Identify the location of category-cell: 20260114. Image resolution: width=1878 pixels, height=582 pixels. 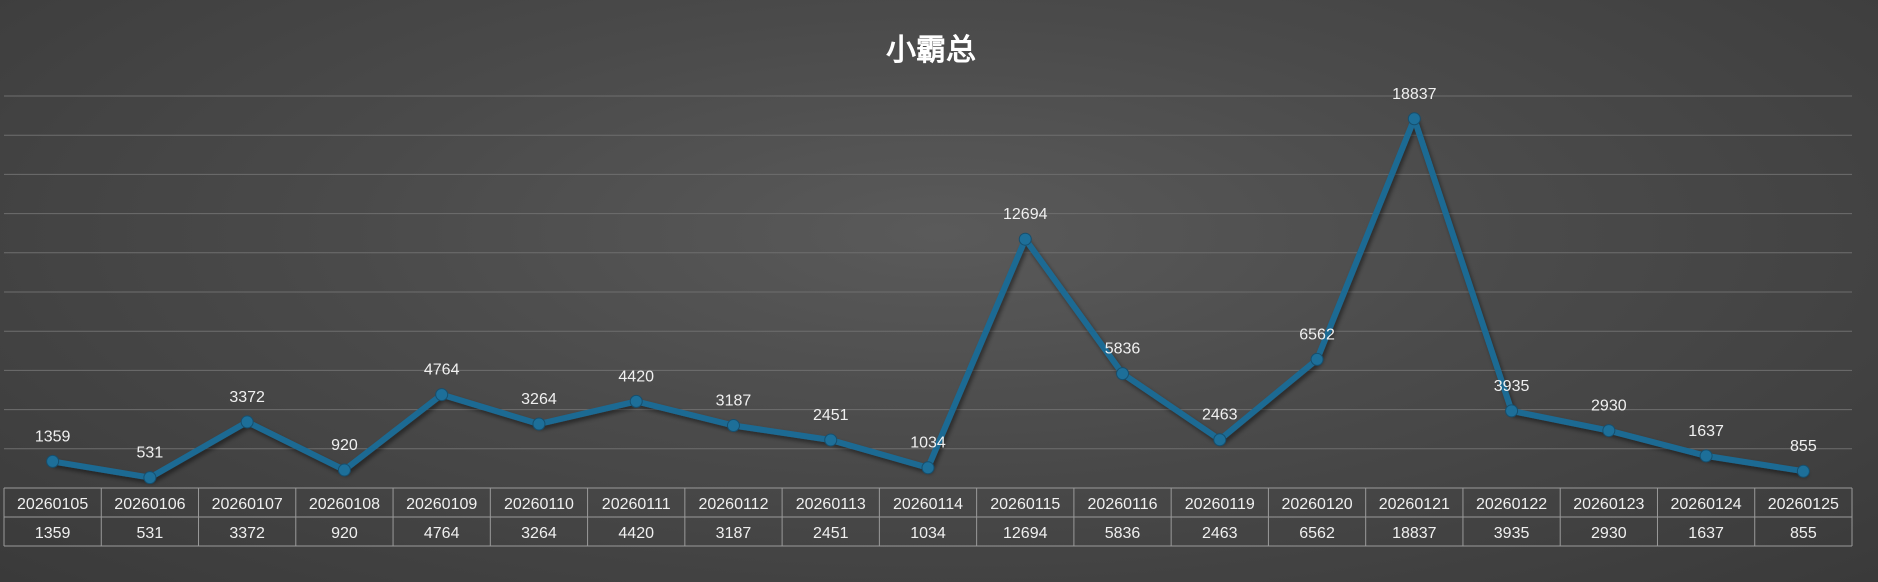
(928, 504).